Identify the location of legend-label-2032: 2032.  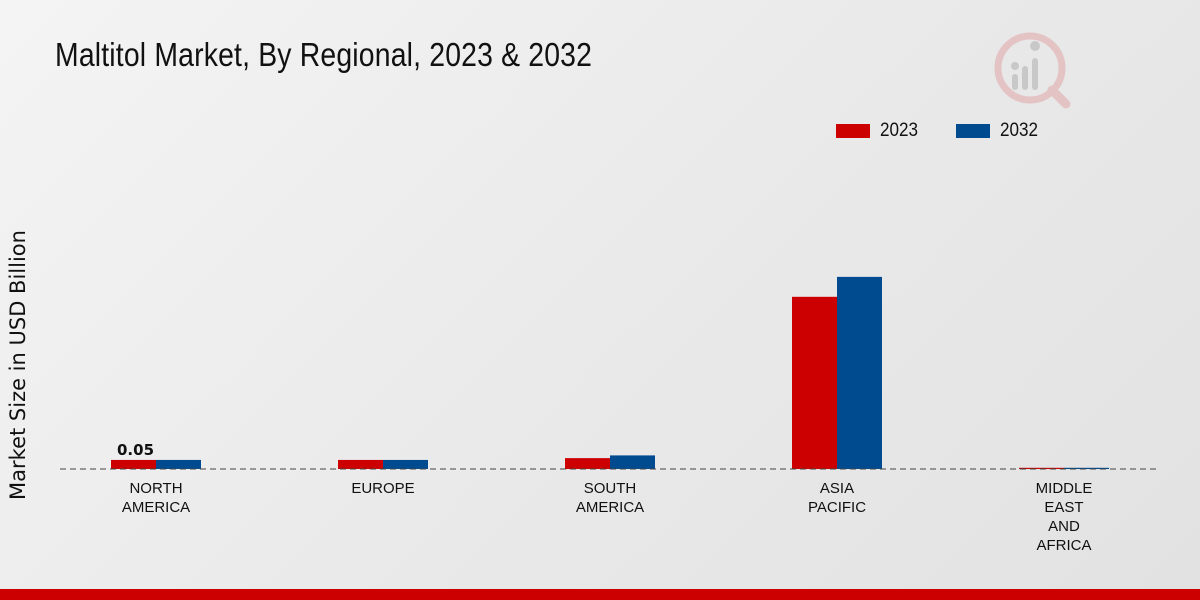
(1019, 130).